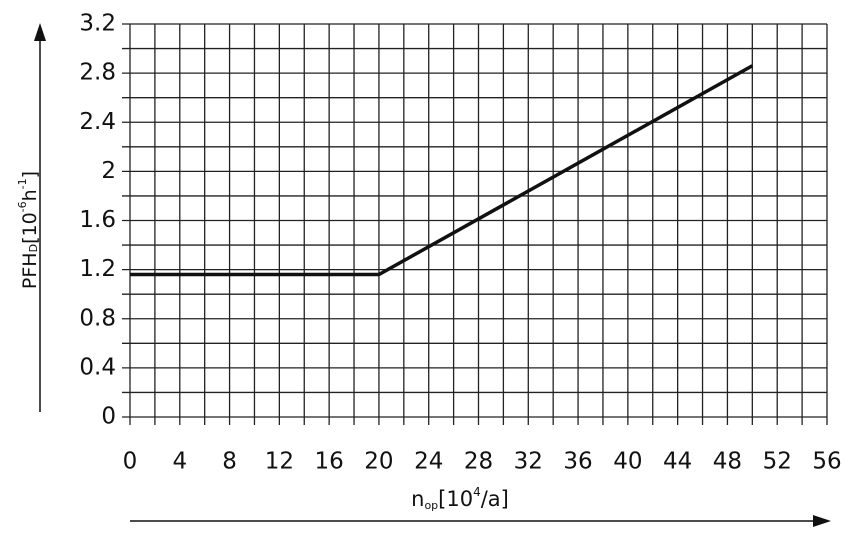  Describe the element at coordinates (28, 230) in the screenshot. I see `y-axis-label: PFHD[10-6h-1]` at that location.